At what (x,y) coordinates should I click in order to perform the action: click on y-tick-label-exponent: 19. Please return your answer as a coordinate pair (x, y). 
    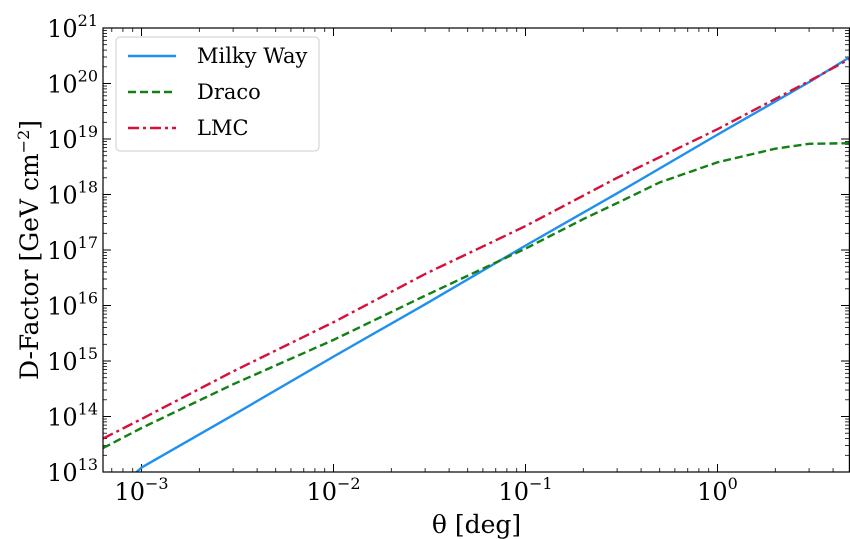
    Looking at the image, I should click on (88, 131).